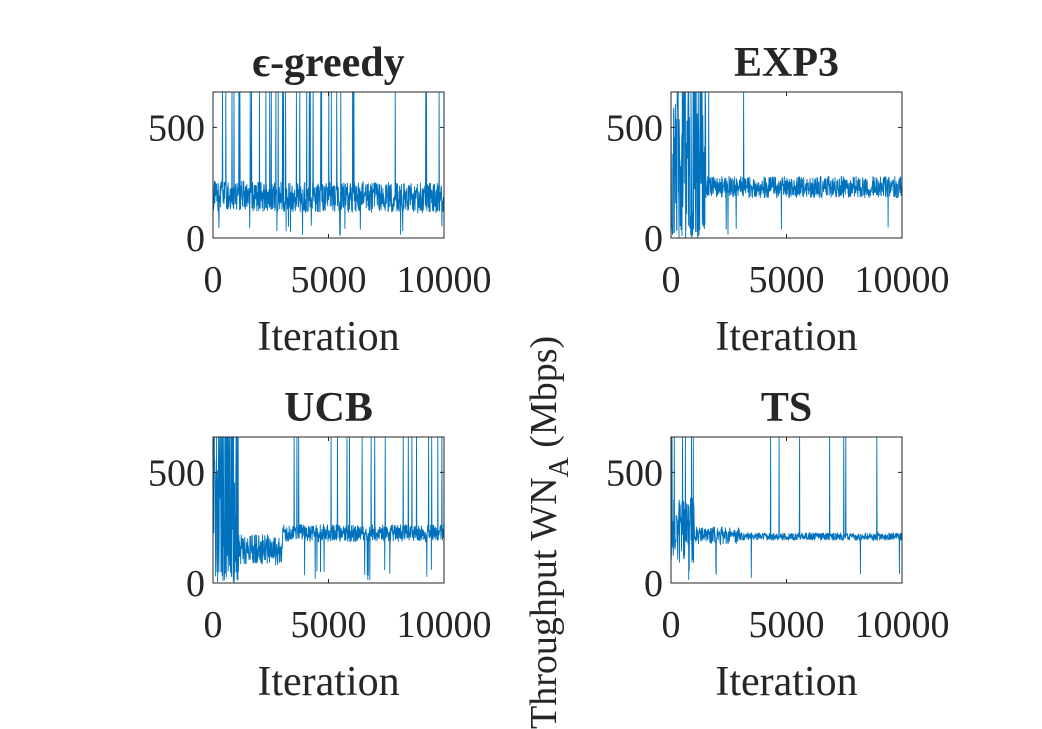 This screenshot has height=729, width=1042. I want to click on ylabel-main: Throughput WN, so click(544, 603).